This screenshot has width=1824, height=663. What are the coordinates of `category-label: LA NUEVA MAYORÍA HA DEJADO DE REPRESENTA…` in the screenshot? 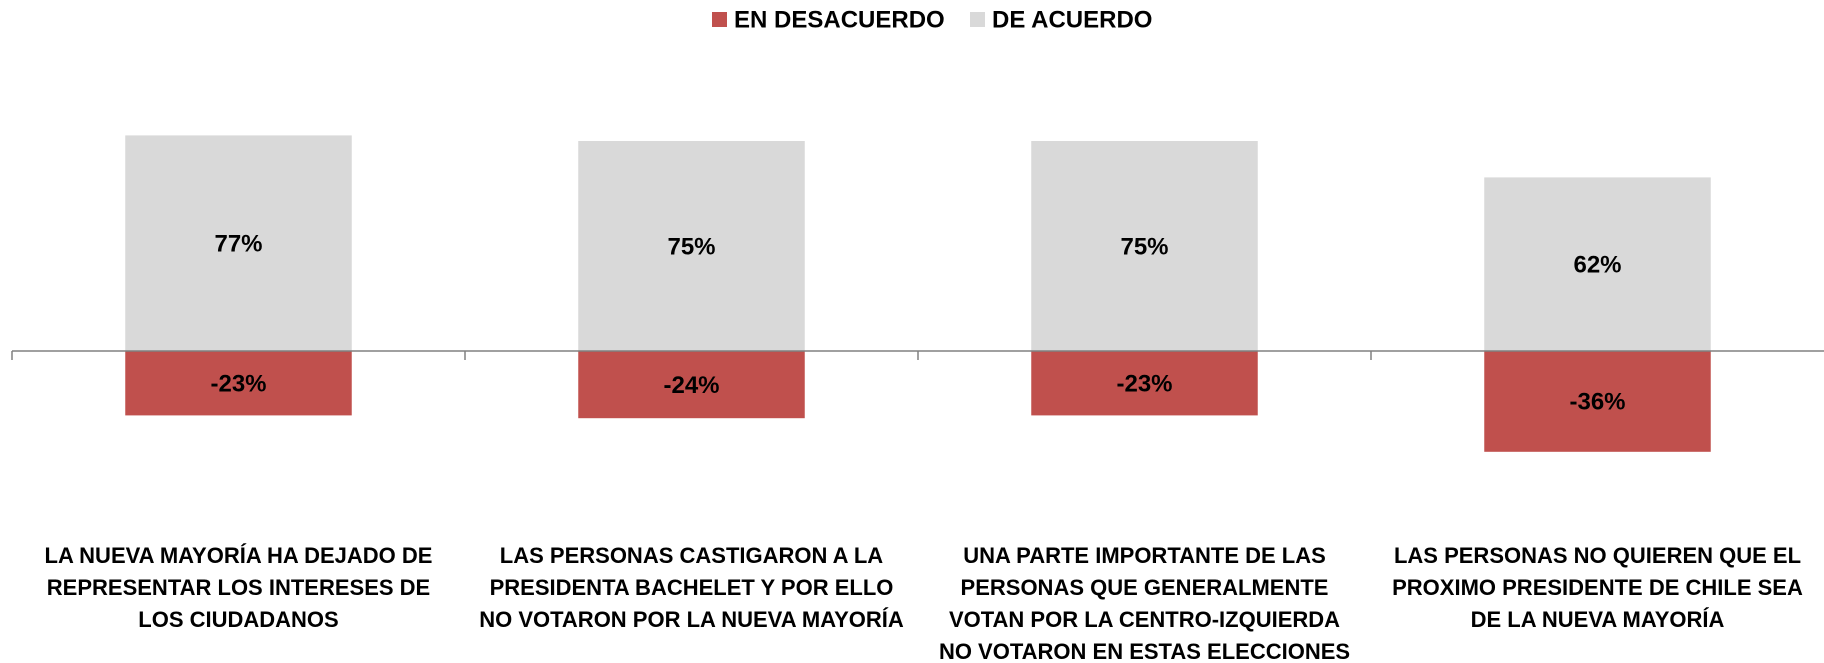 It's located at (238, 587).